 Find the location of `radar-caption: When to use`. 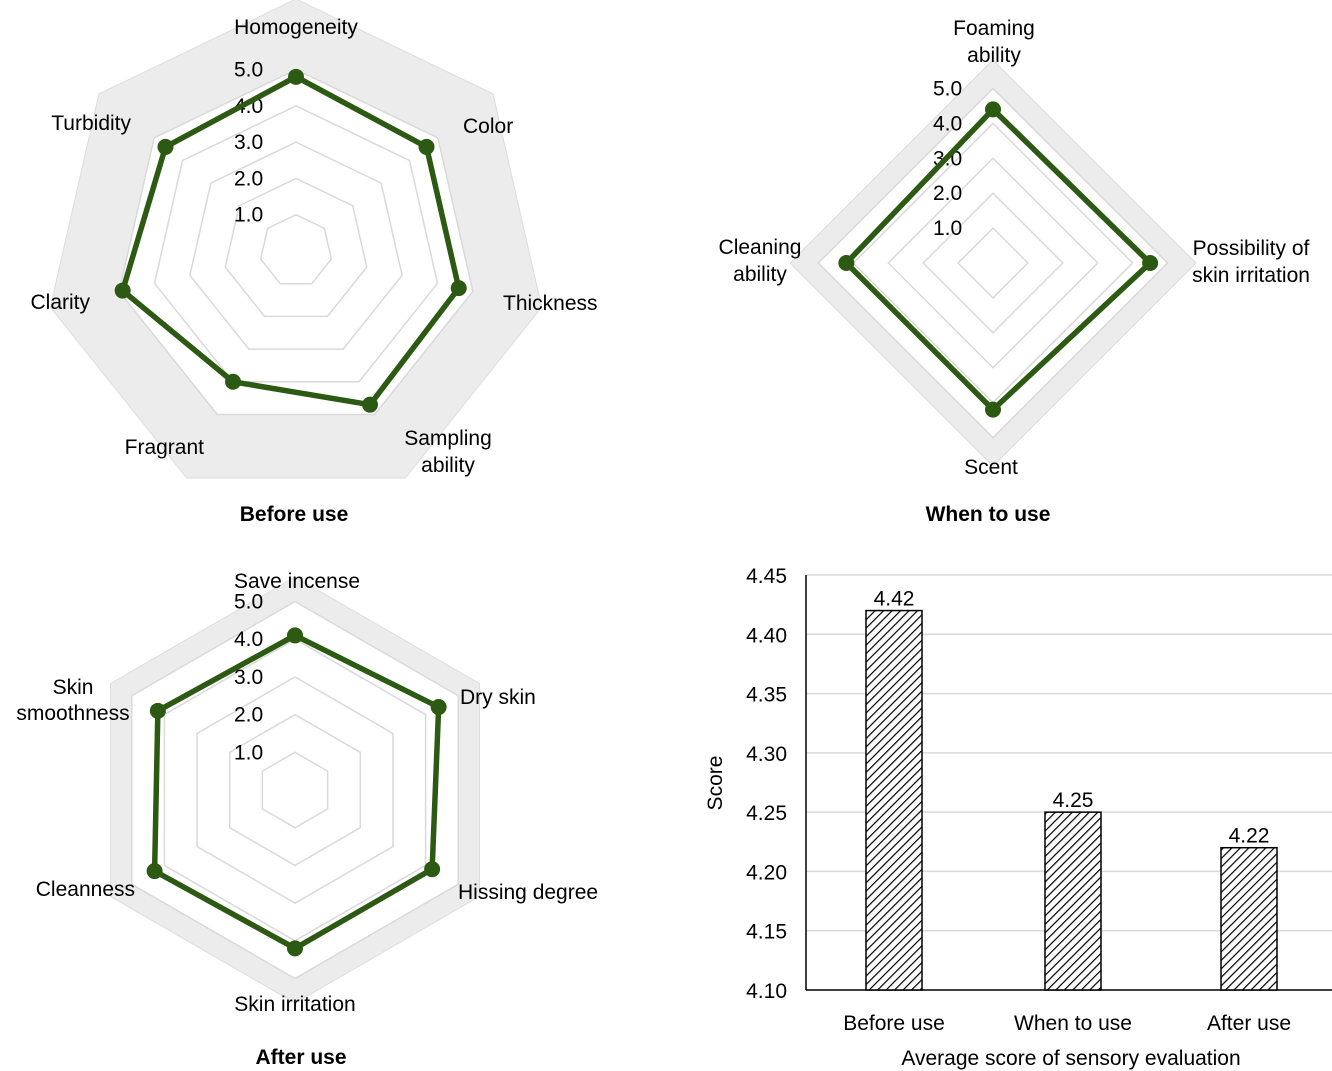

radar-caption: When to use is located at coordinates (988, 514).